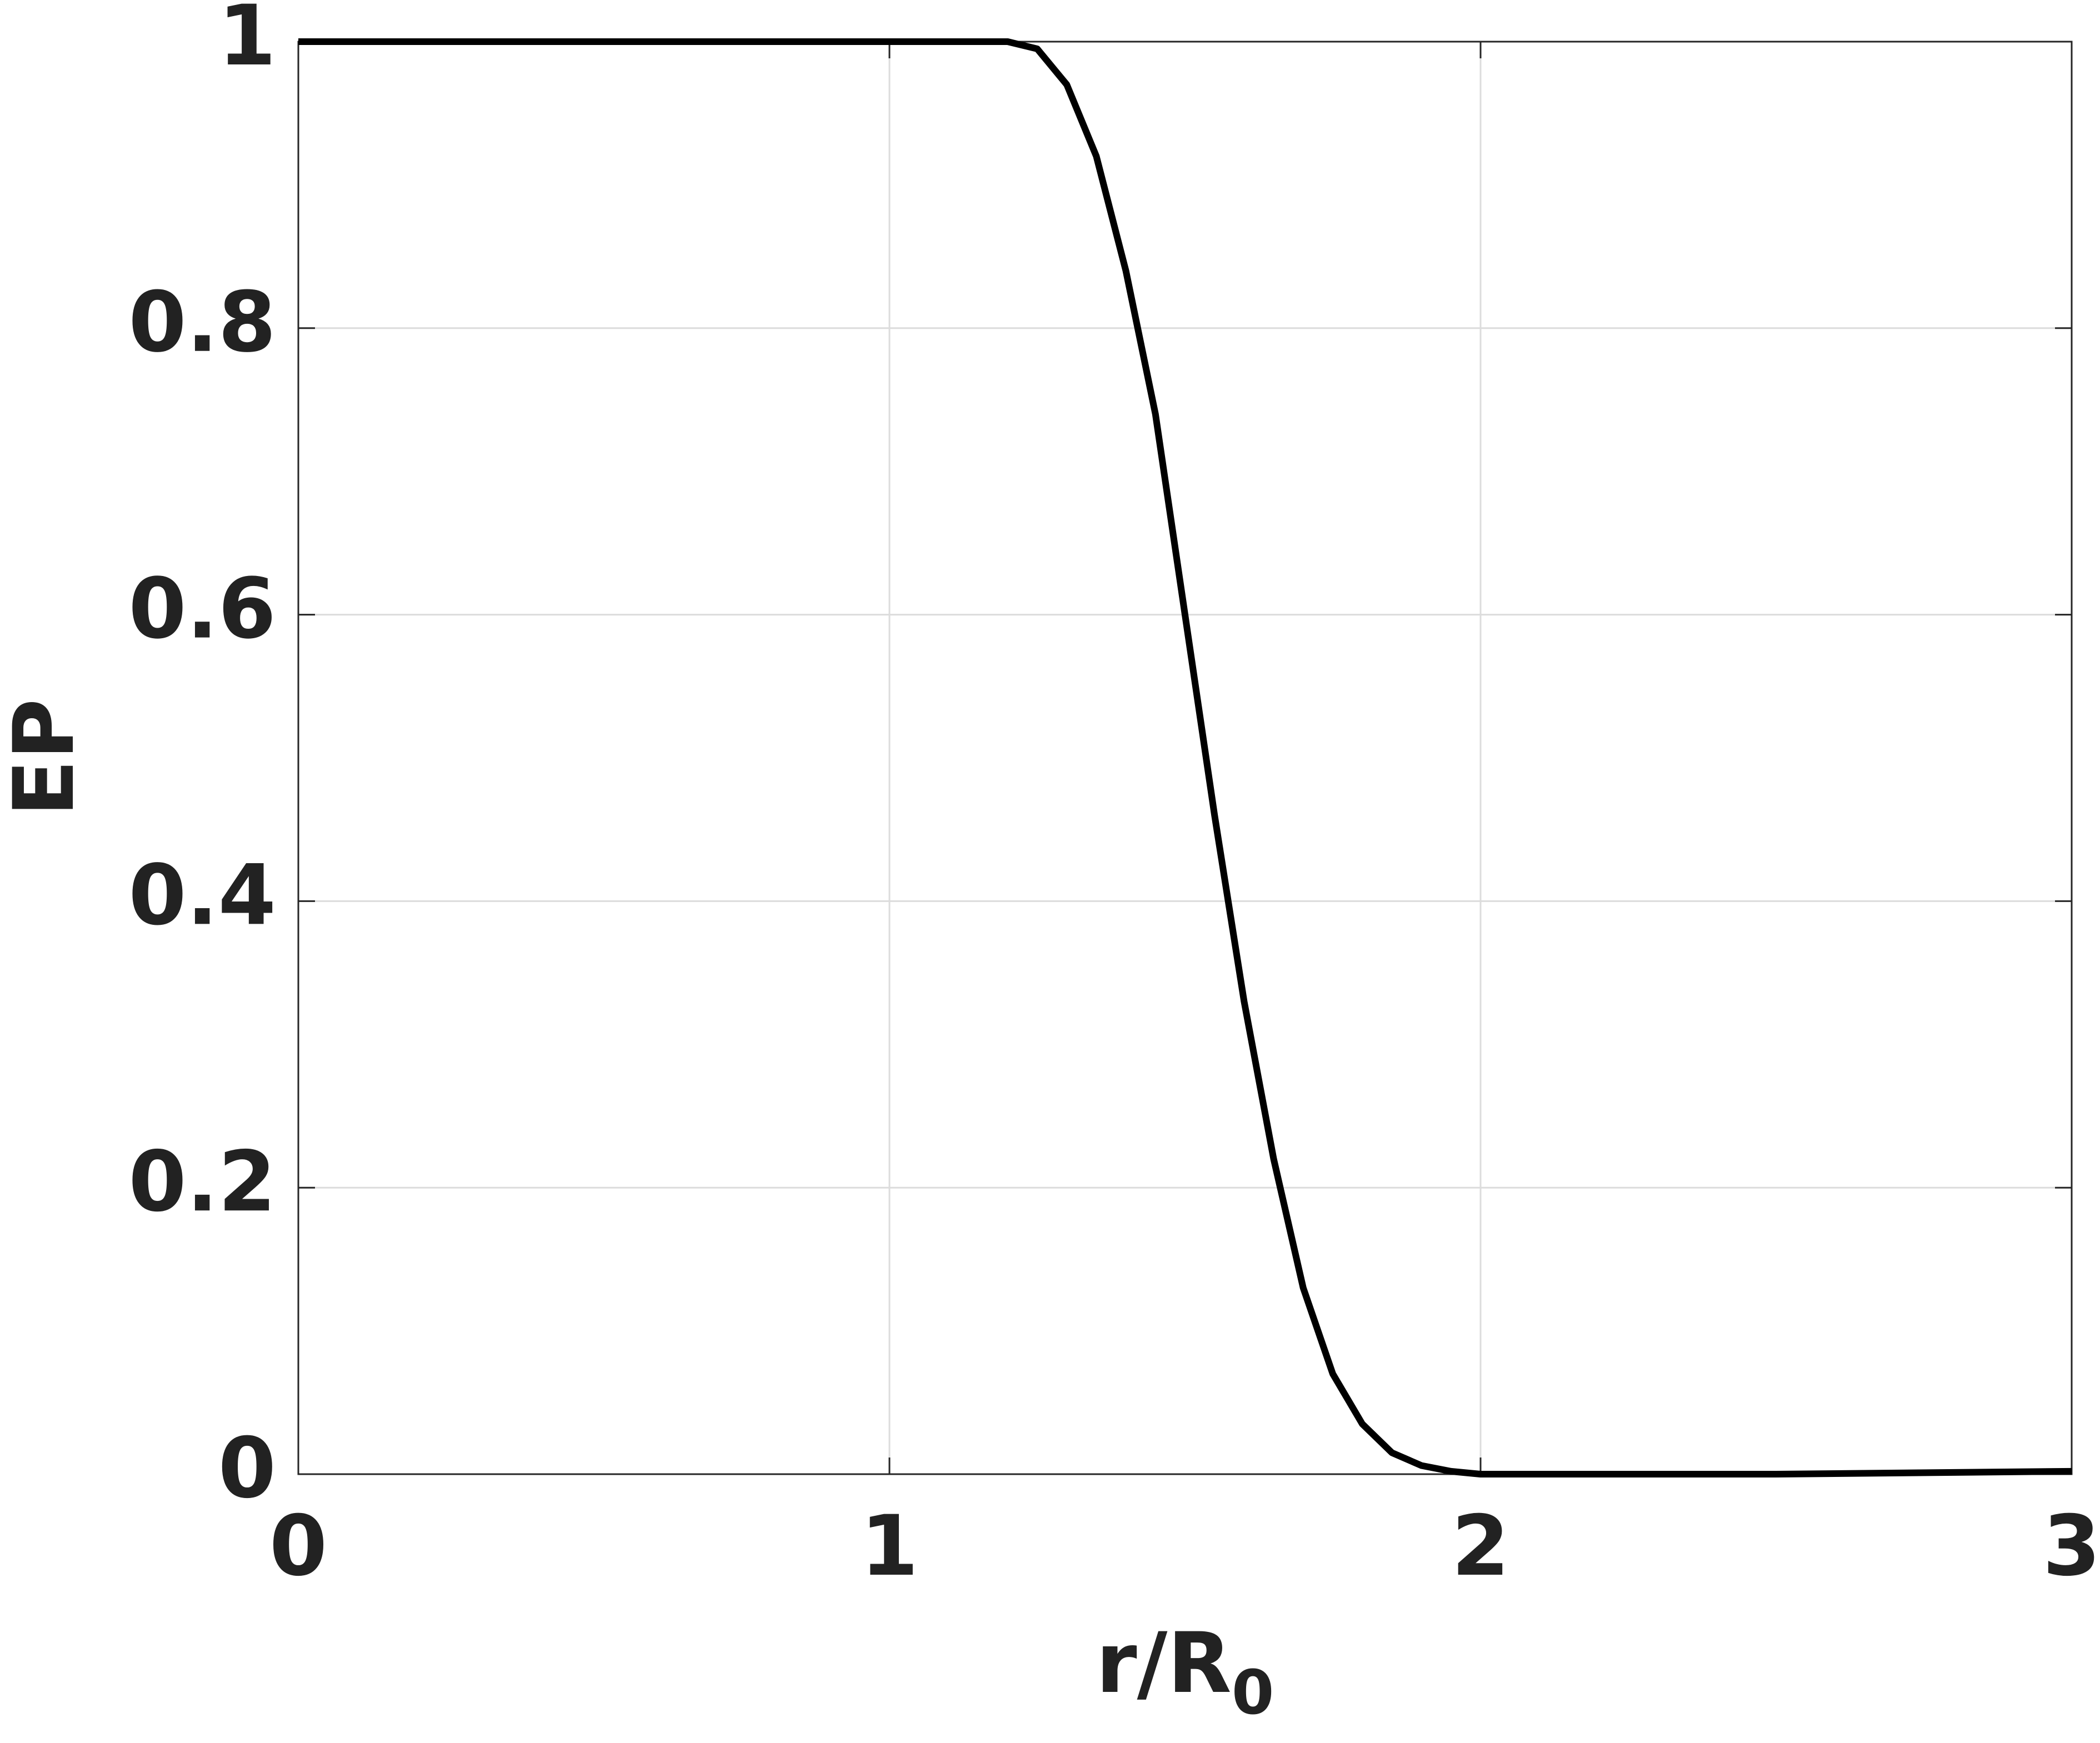  What do you see at coordinates (1253, 1692) in the screenshot?
I see `x-axis-label-subscript: 0` at bounding box center [1253, 1692].